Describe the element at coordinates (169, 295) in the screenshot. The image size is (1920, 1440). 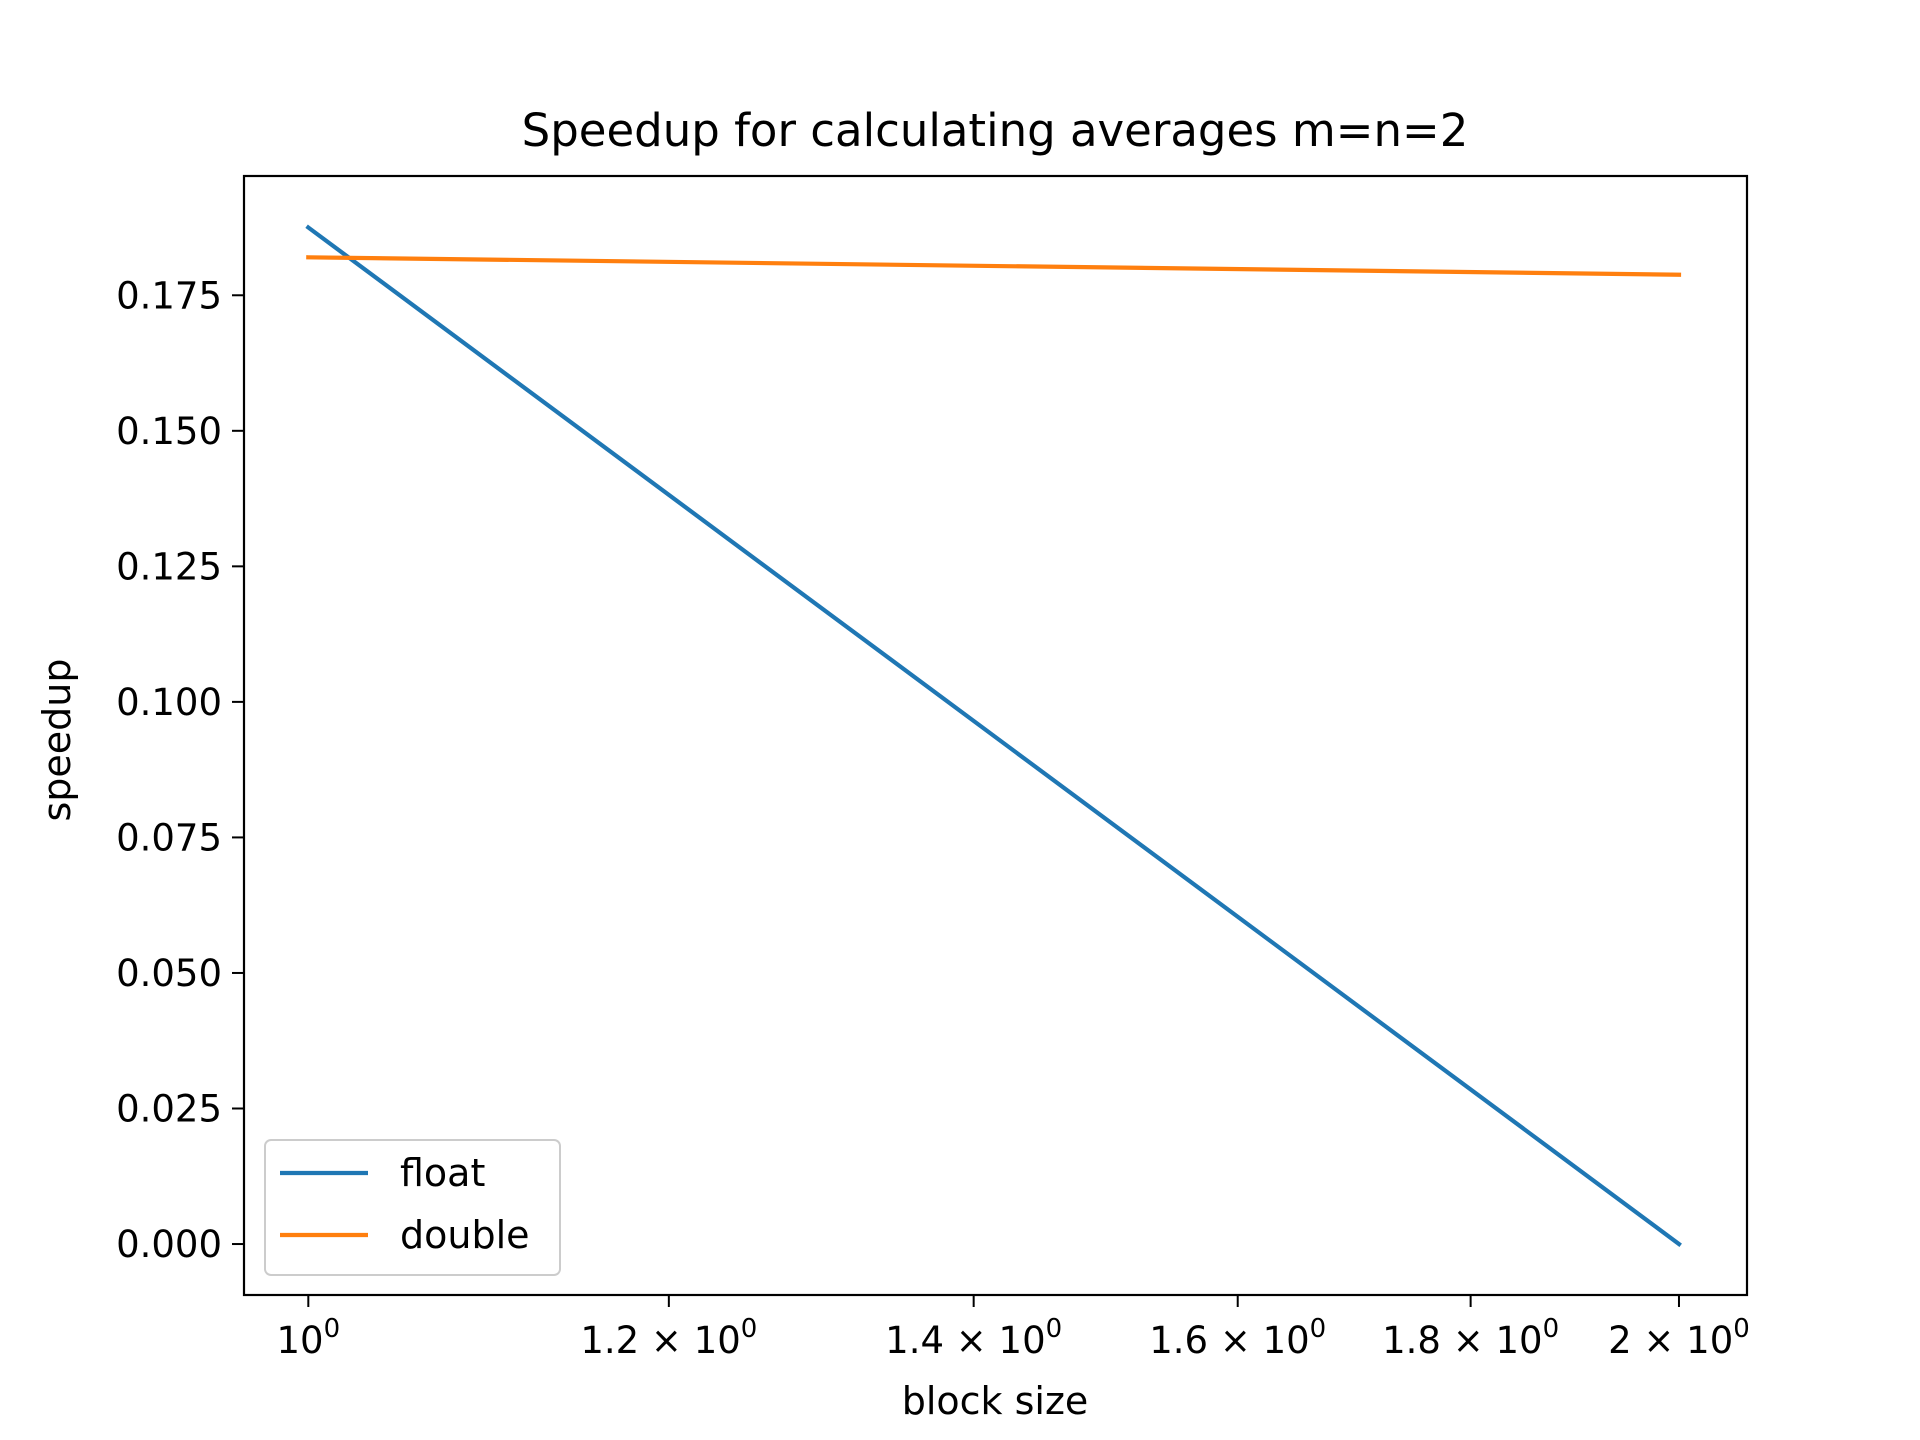
I see `y-tick-label: 0.175` at that location.